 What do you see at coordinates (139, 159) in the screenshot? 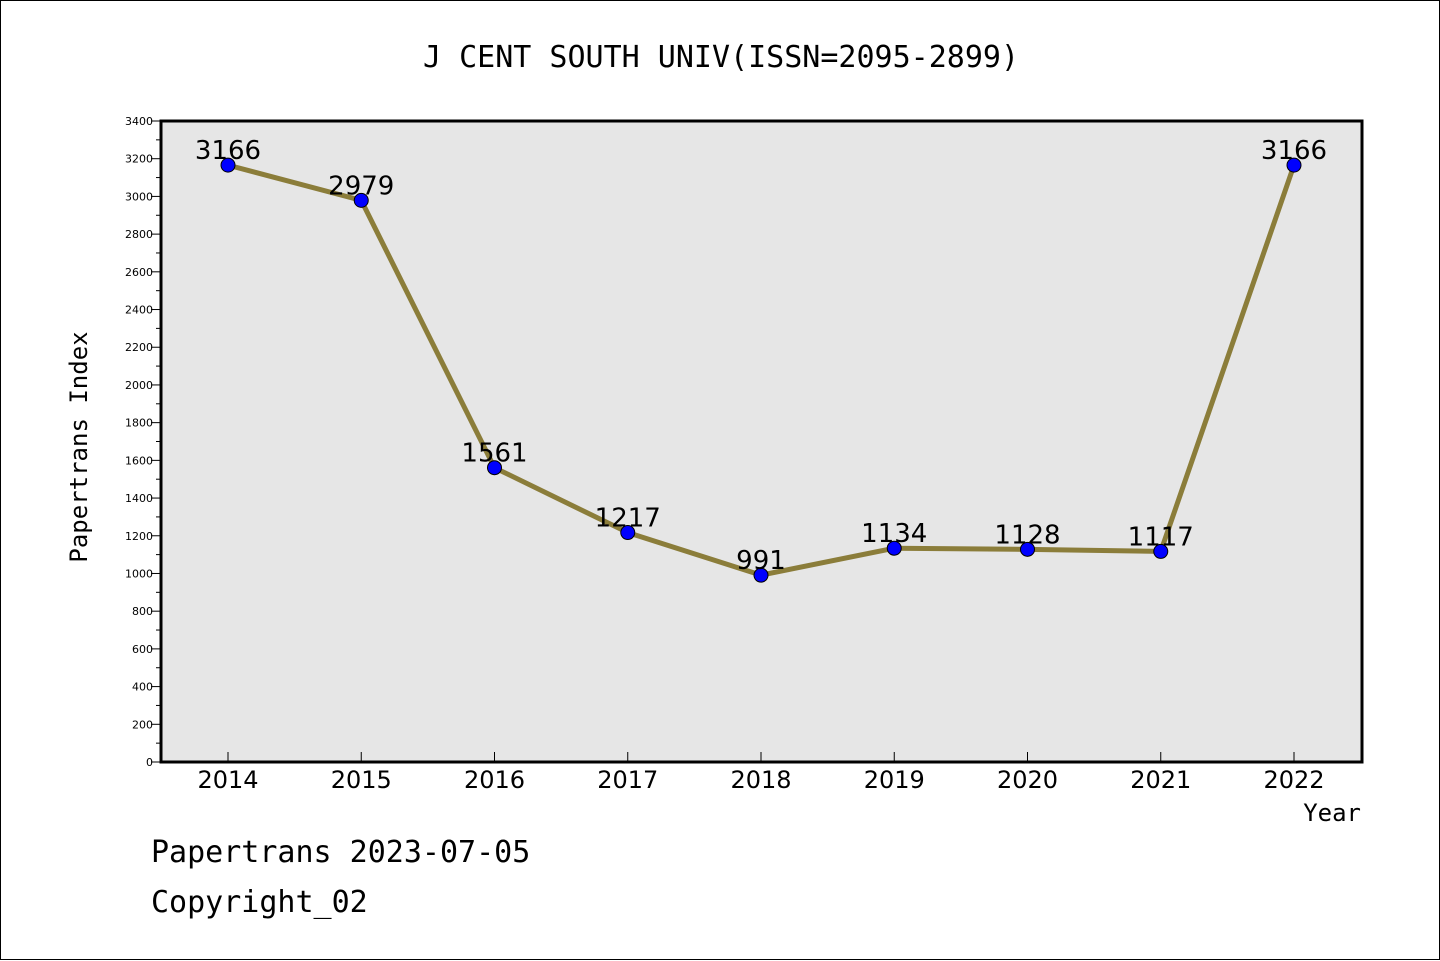
I see `y-tick-label: 3200` at bounding box center [139, 159].